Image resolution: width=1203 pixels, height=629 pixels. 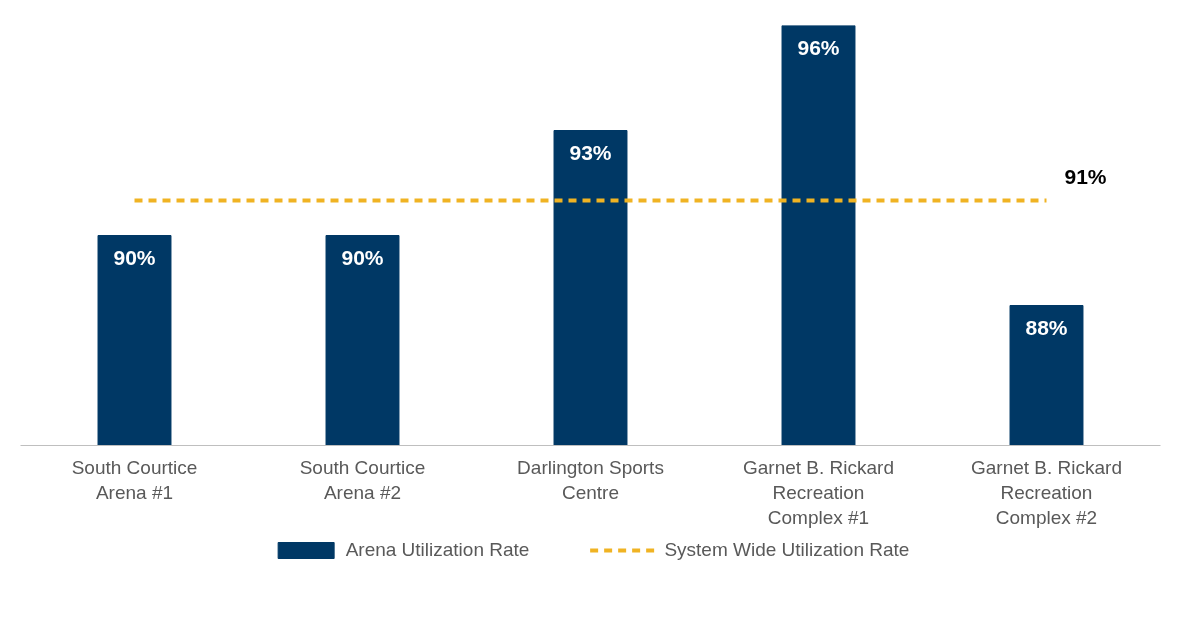 I want to click on data-label: 93%, so click(x=590, y=152).